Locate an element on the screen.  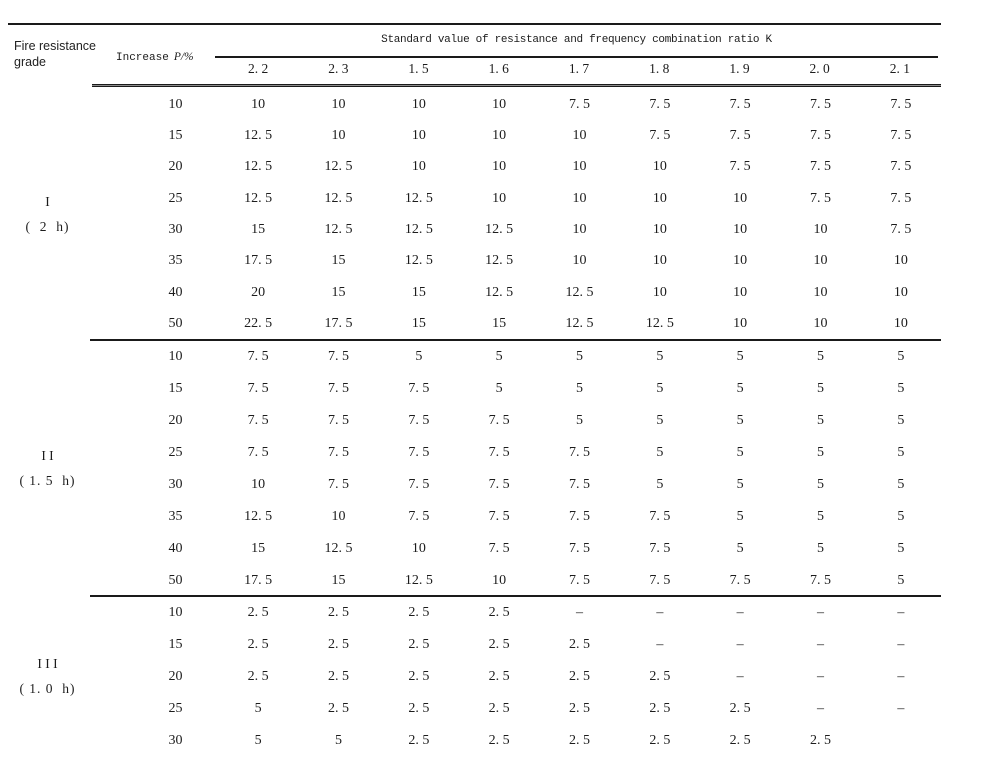
grade-duration: ( 1. 5 h) is located at coordinates (47, 480).